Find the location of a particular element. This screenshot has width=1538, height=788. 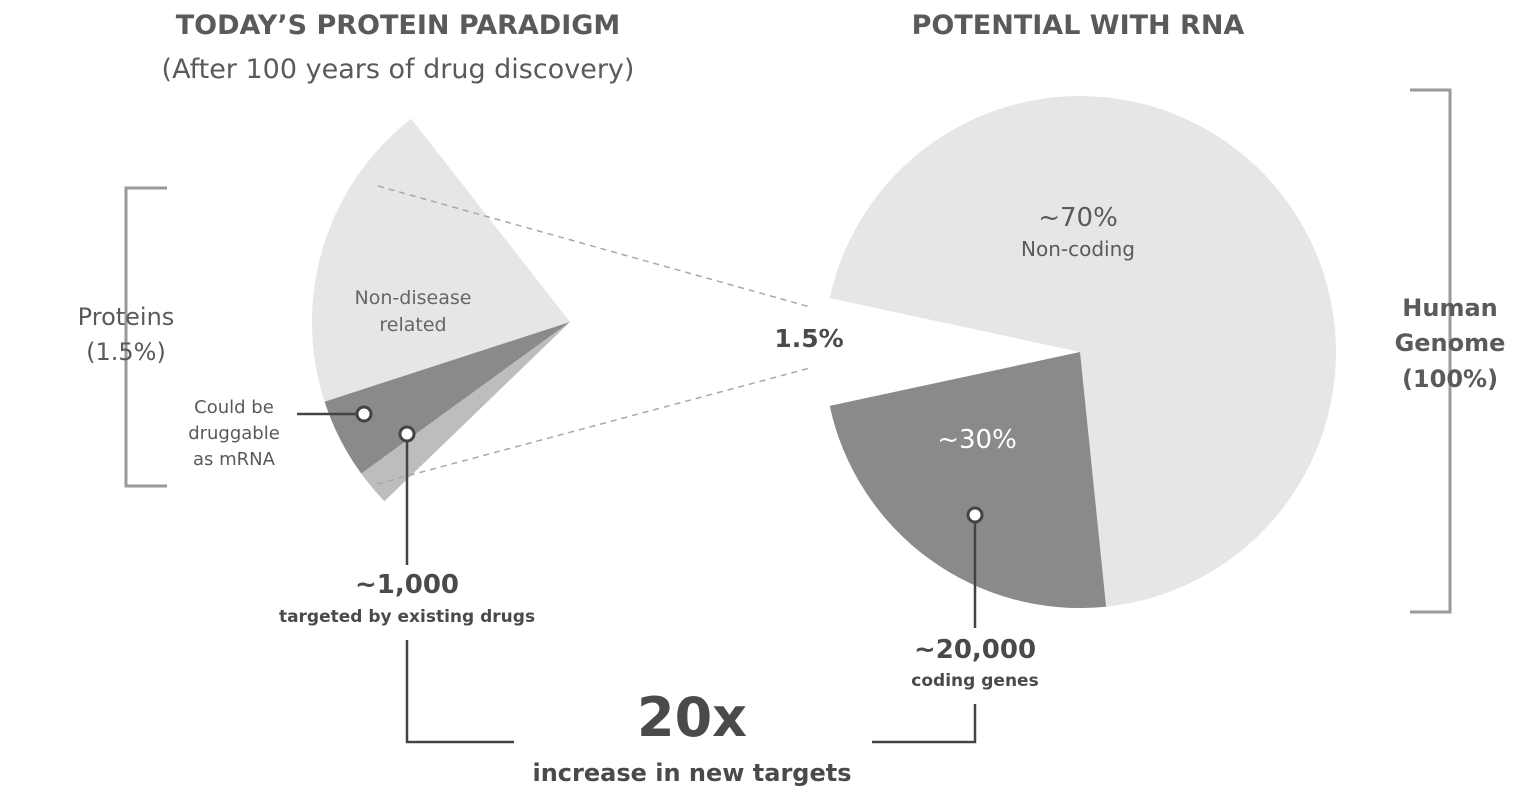

coding-count: ~20,000 is located at coordinates (975, 650).